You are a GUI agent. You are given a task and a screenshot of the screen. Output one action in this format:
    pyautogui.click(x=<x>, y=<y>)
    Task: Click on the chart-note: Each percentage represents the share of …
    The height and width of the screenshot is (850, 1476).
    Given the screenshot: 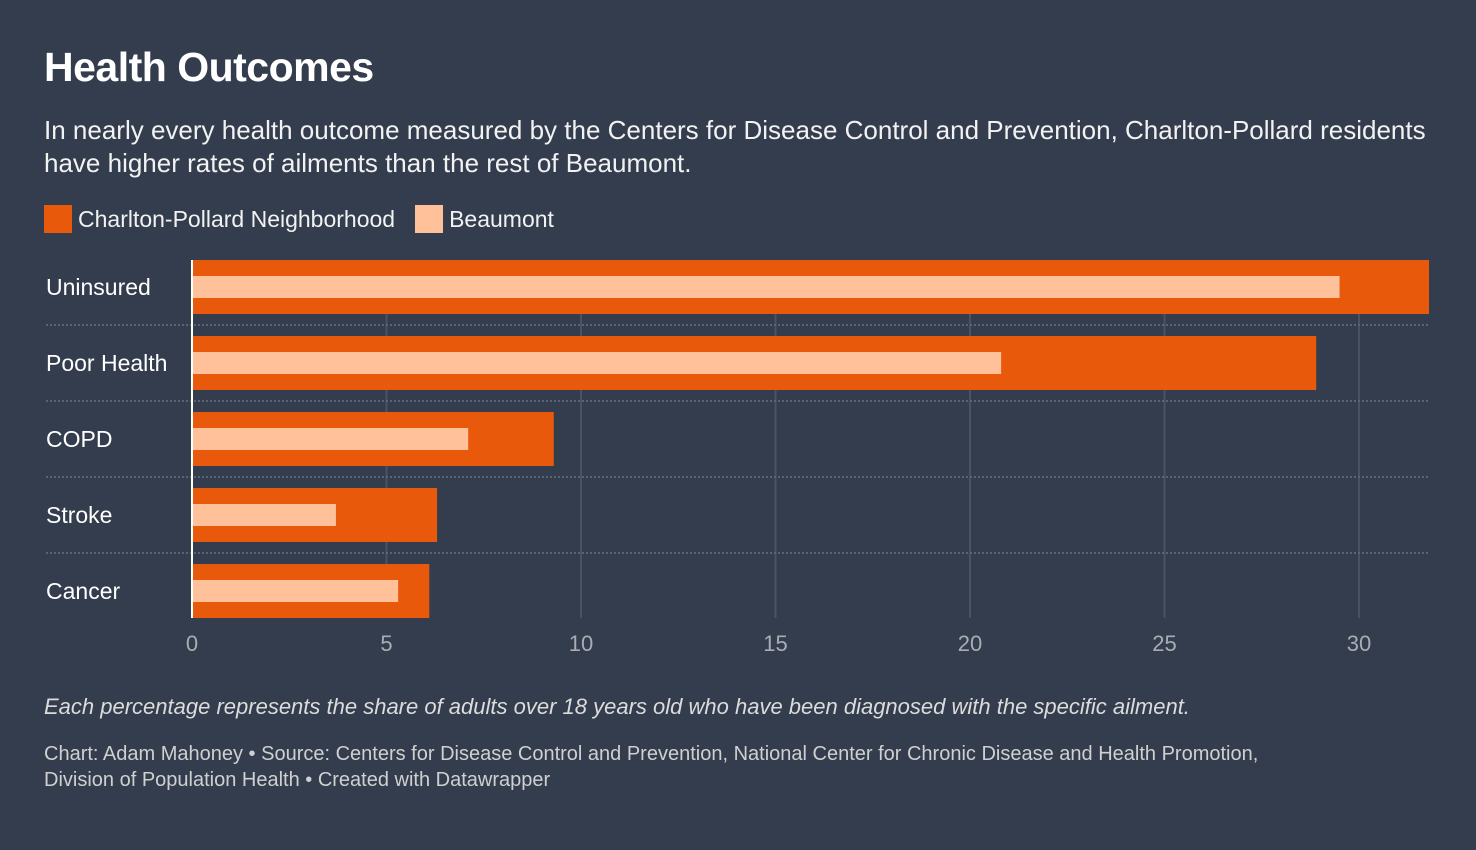 What is the action you would take?
    pyautogui.click(x=617, y=706)
    